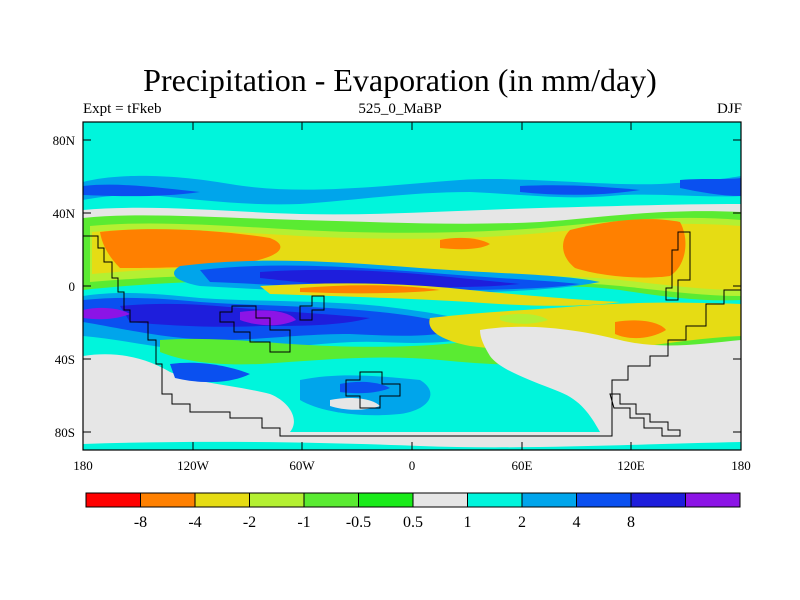  What do you see at coordinates (524, 318) in the screenshot?
I see `field-lightgreen-south` at bounding box center [524, 318].